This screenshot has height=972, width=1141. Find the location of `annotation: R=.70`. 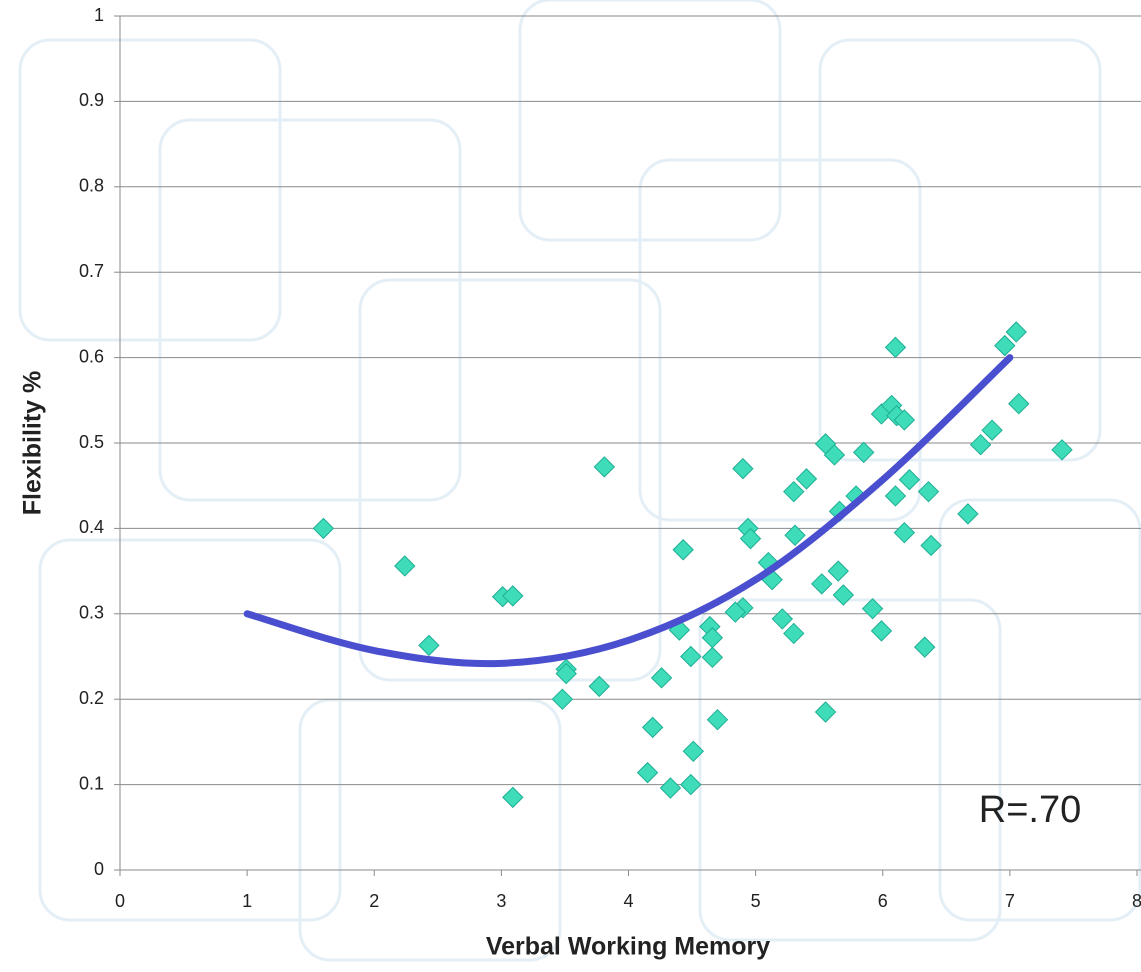

annotation: R=.70 is located at coordinates (1030, 810).